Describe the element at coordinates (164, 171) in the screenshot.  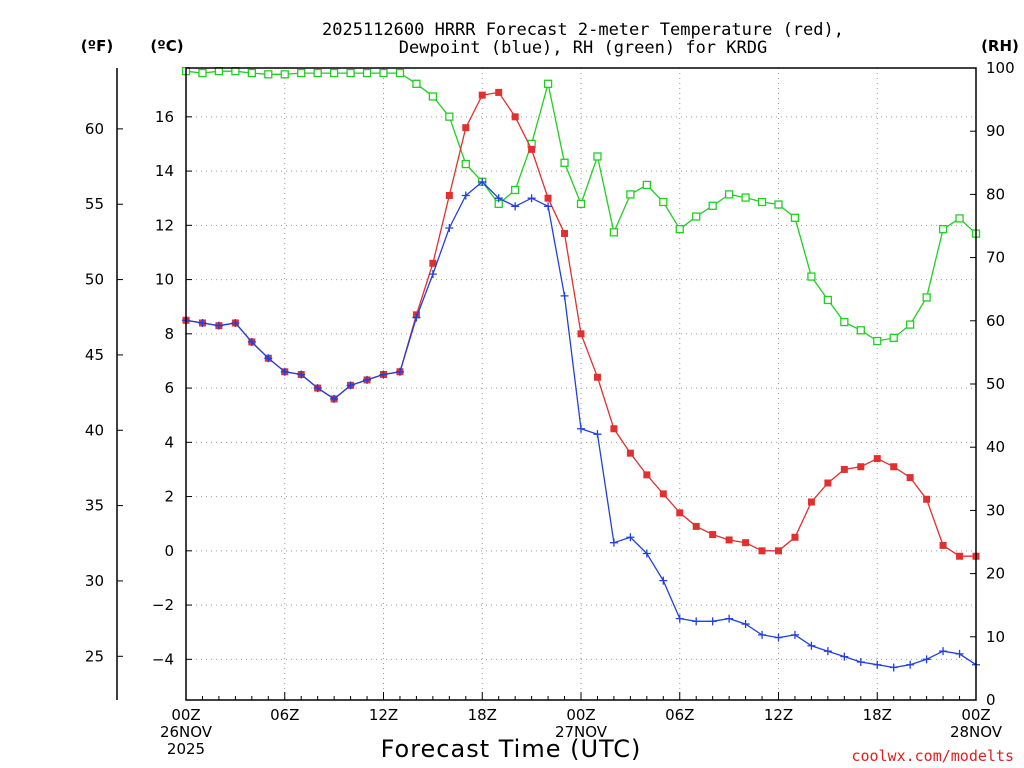
I see `celsius-tick-label: 14` at that location.